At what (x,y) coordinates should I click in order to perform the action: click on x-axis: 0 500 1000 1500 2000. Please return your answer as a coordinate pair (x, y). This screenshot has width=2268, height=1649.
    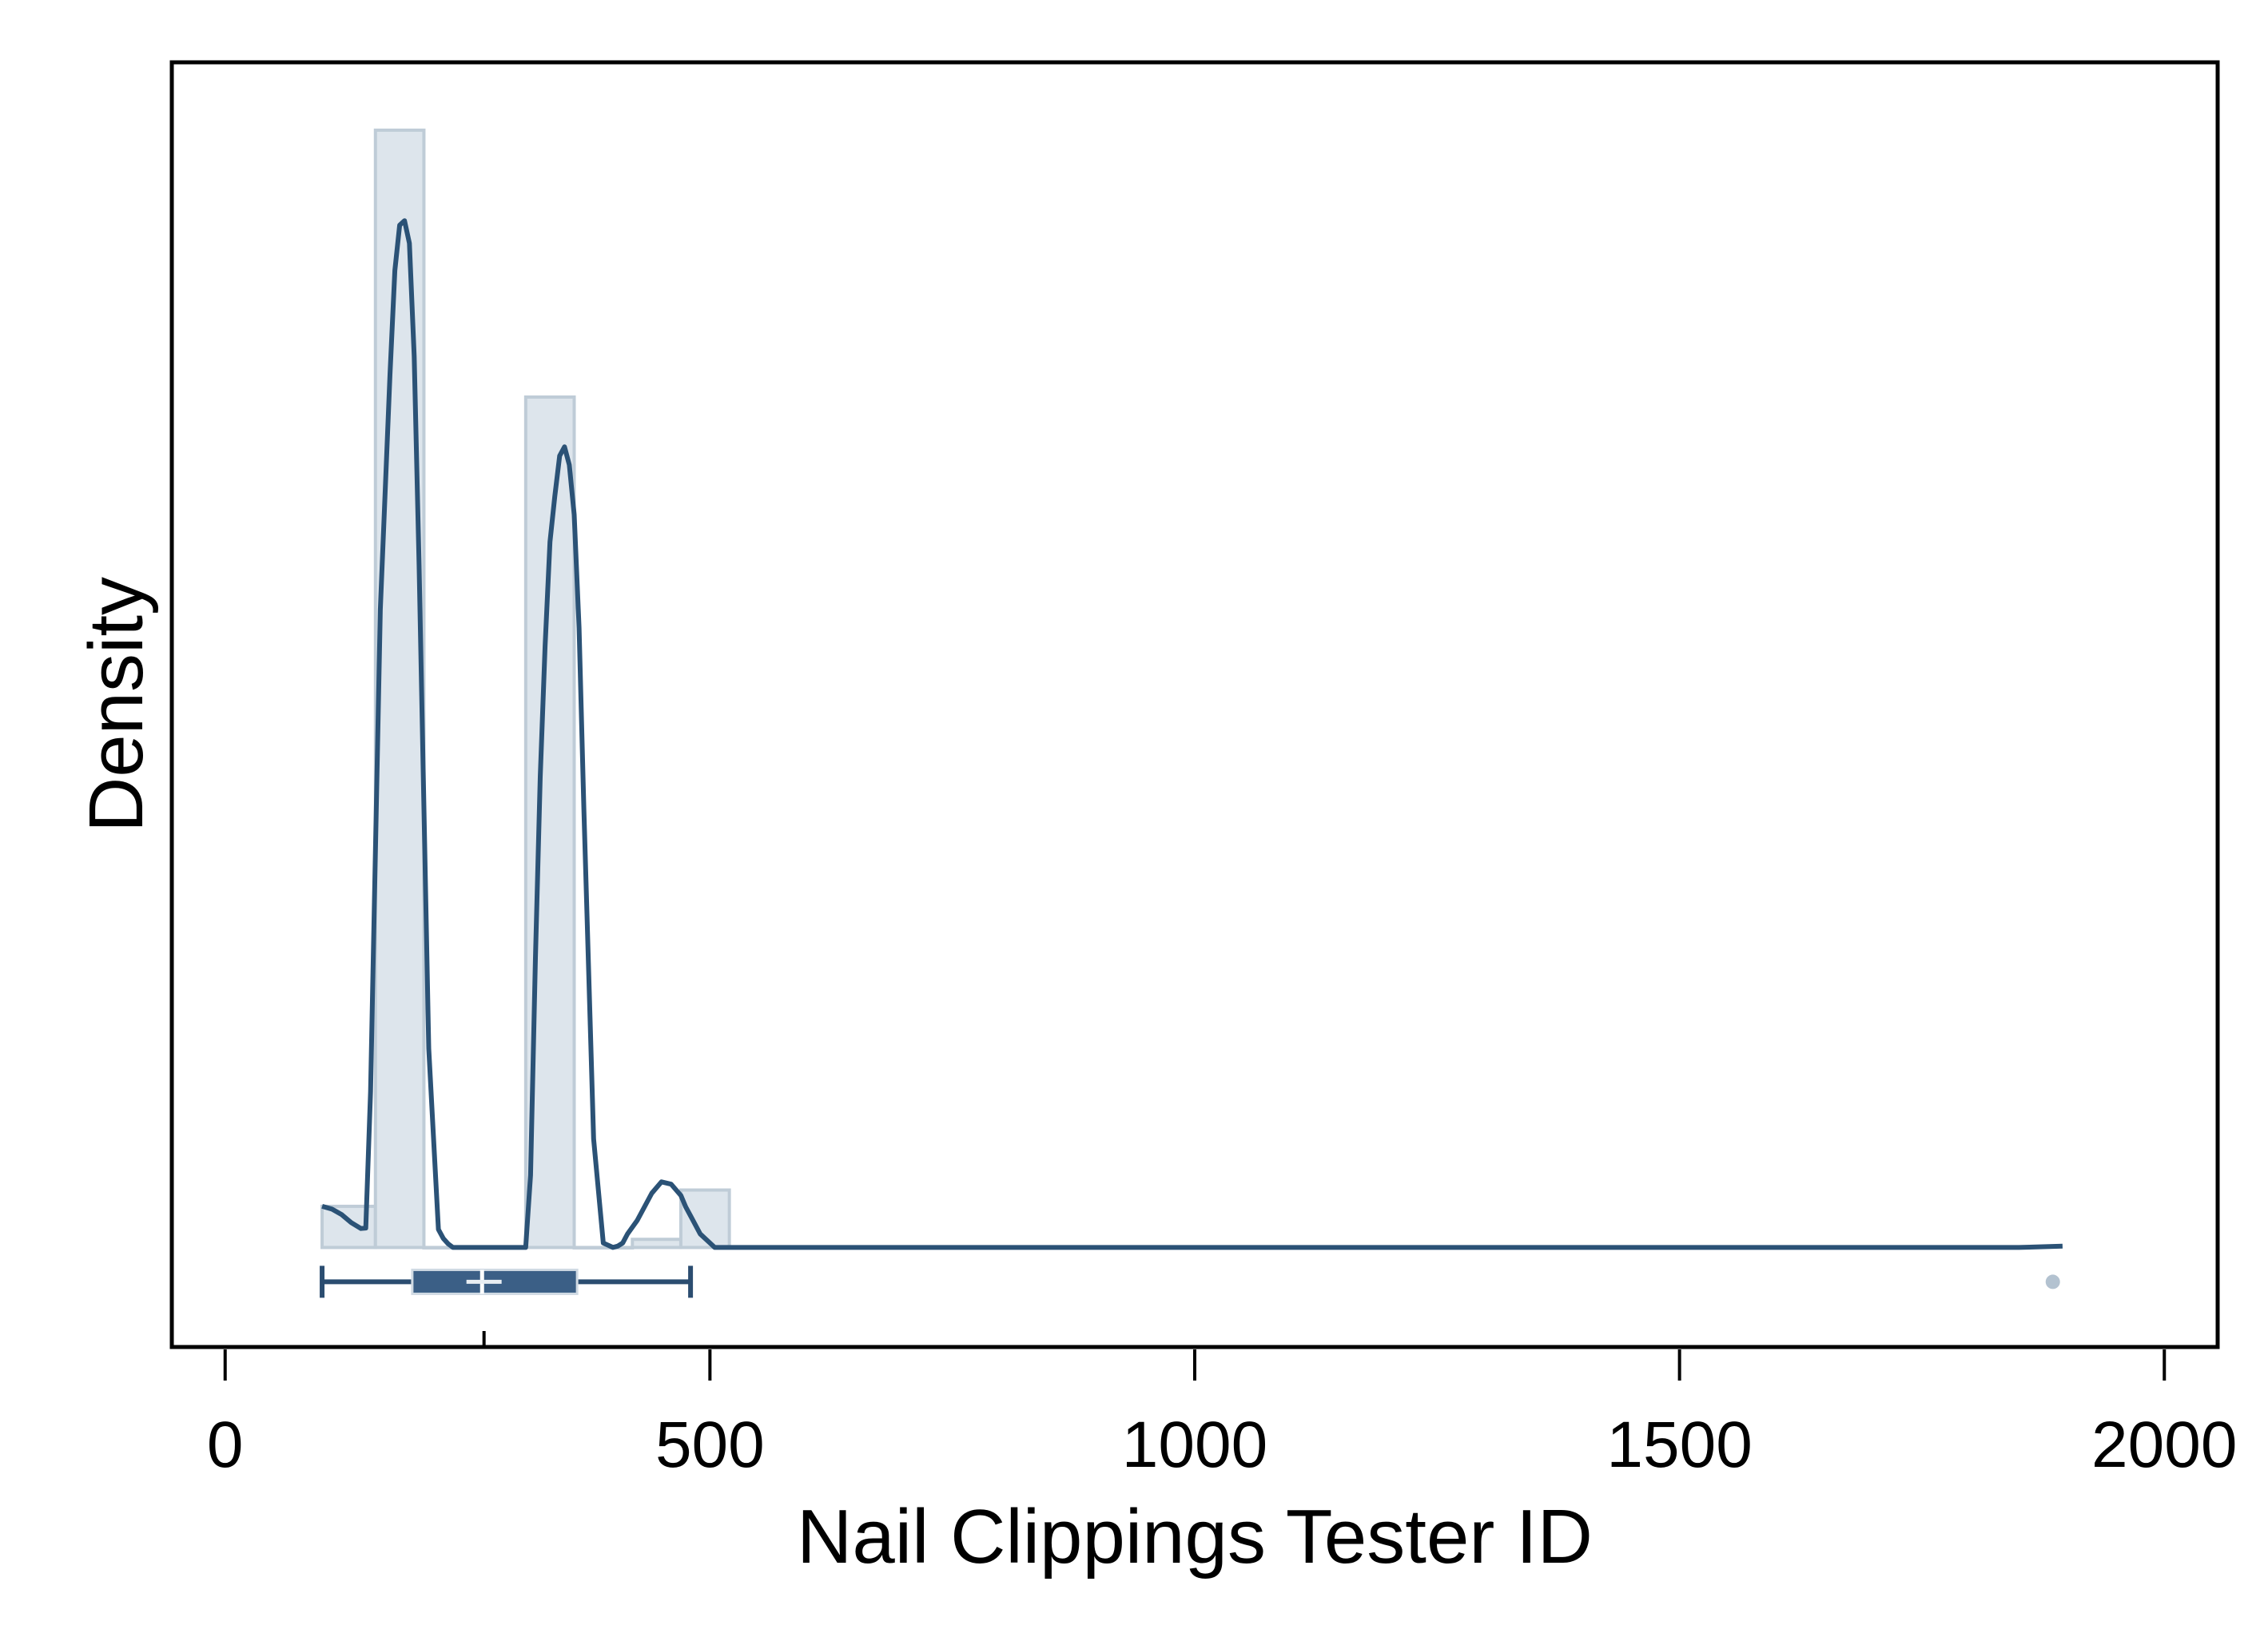
    Looking at the image, I should click on (1222, 1415).